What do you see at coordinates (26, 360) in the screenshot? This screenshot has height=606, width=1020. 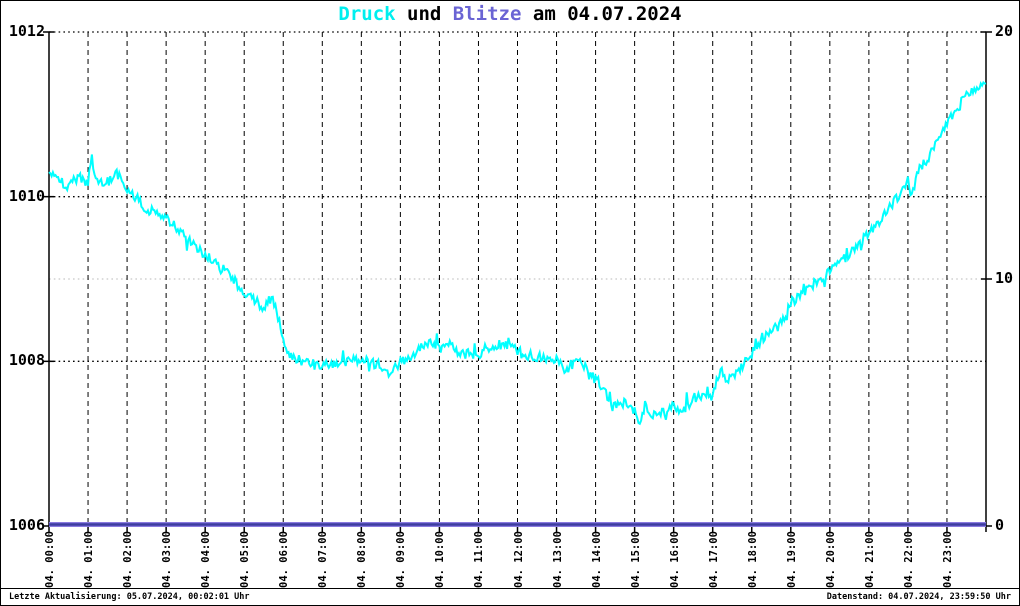 I see `y-left-label-1008: 1008` at bounding box center [26, 360].